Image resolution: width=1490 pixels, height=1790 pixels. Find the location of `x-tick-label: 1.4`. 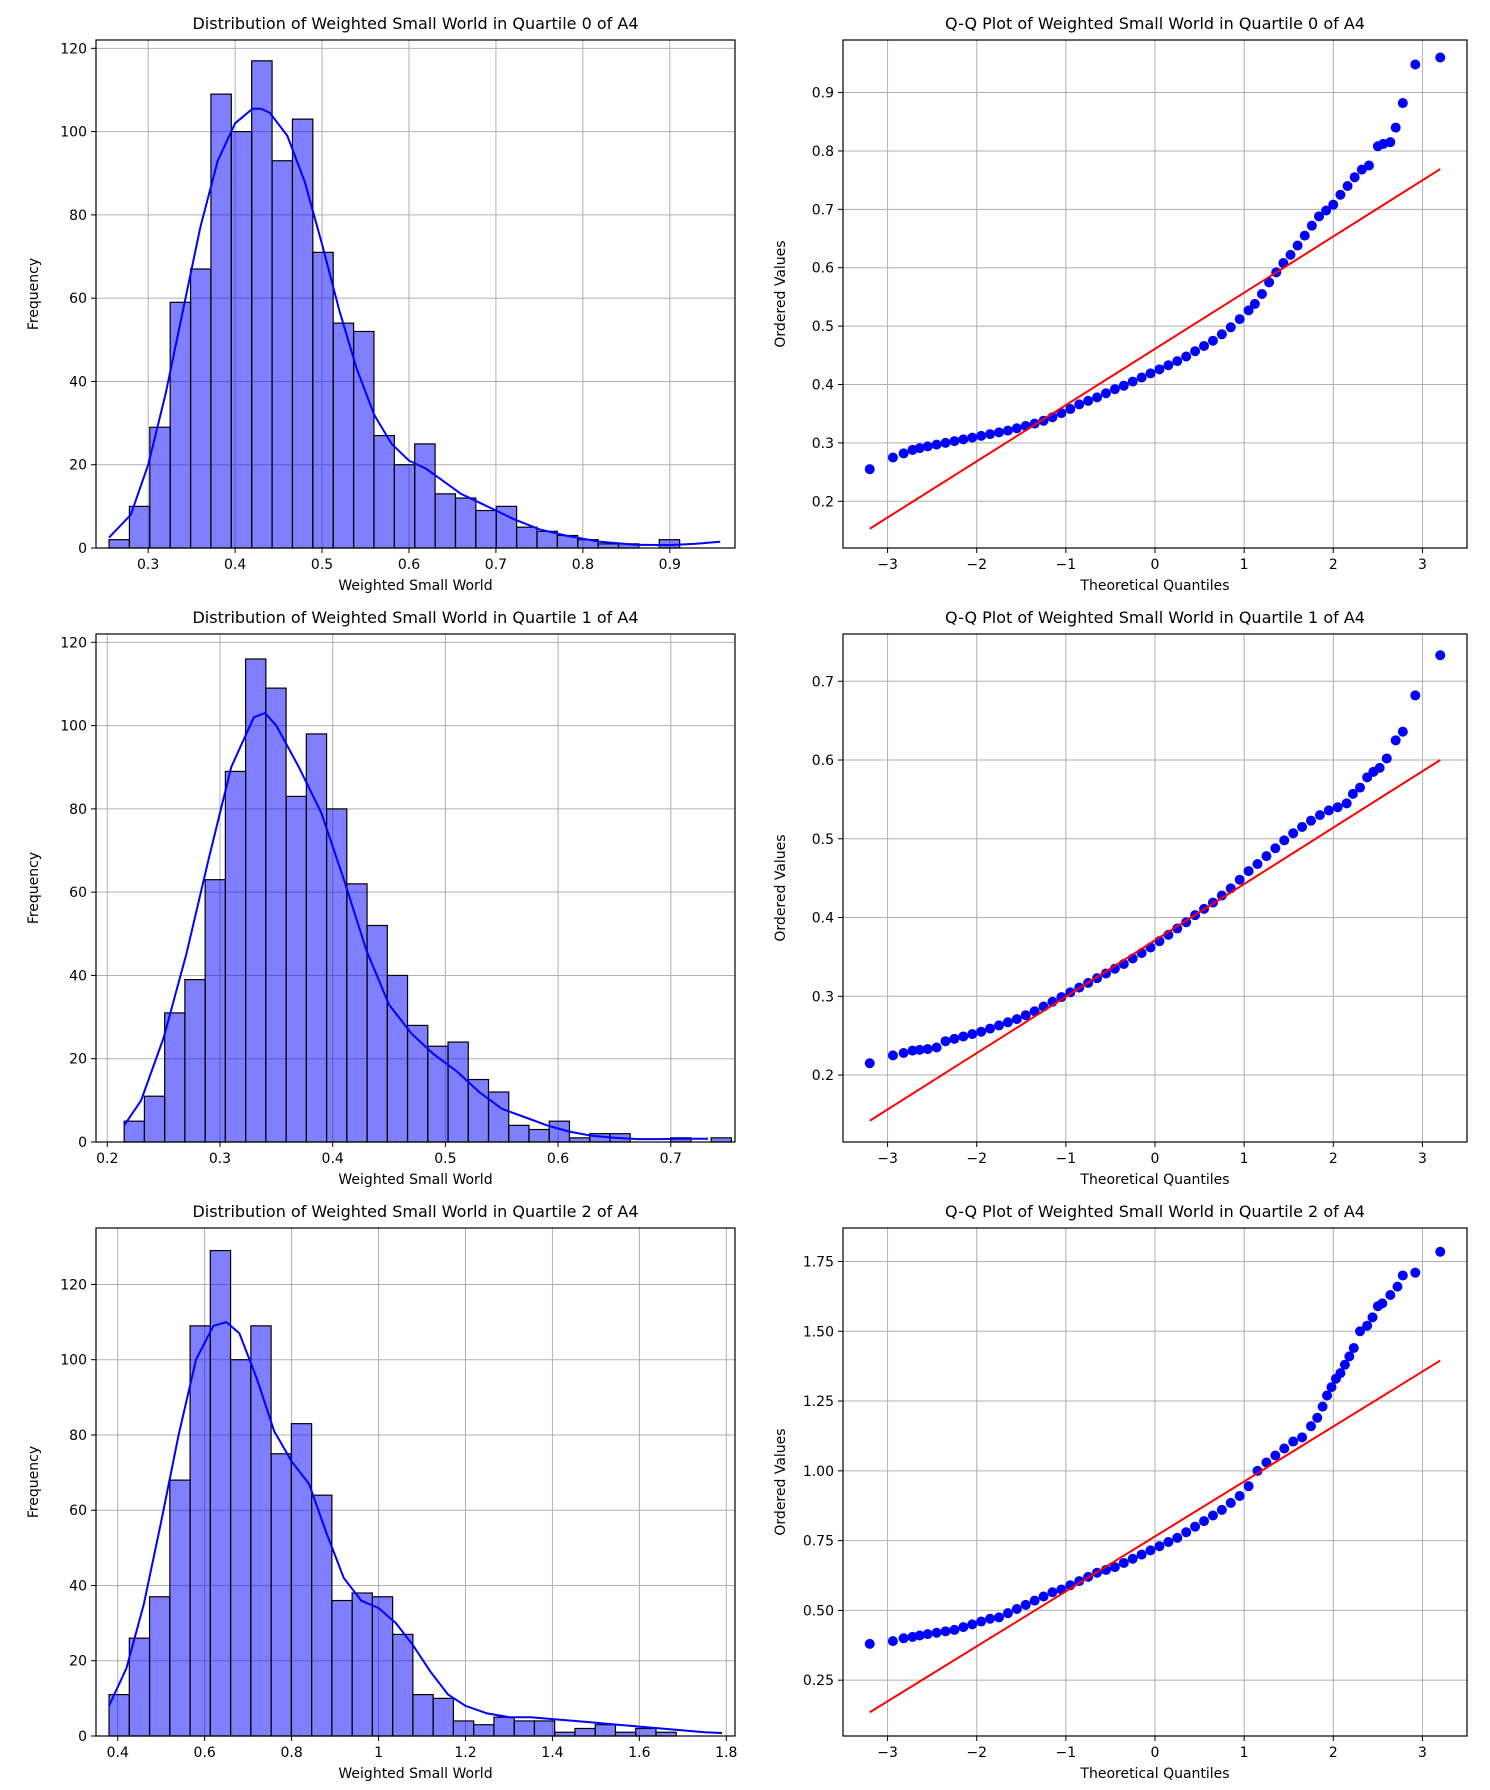

x-tick-label: 1.4 is located at coordinates (552, 1753).